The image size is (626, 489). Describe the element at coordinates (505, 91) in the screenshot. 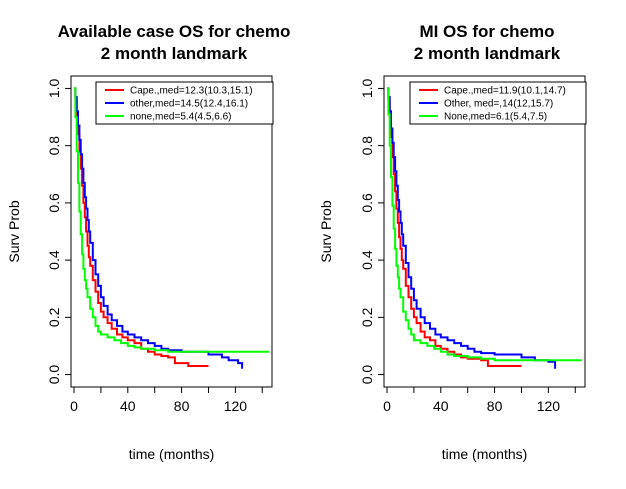

I see `legend-entry-1: Cape.,med=11.9(10.1,14.7)` at that location.